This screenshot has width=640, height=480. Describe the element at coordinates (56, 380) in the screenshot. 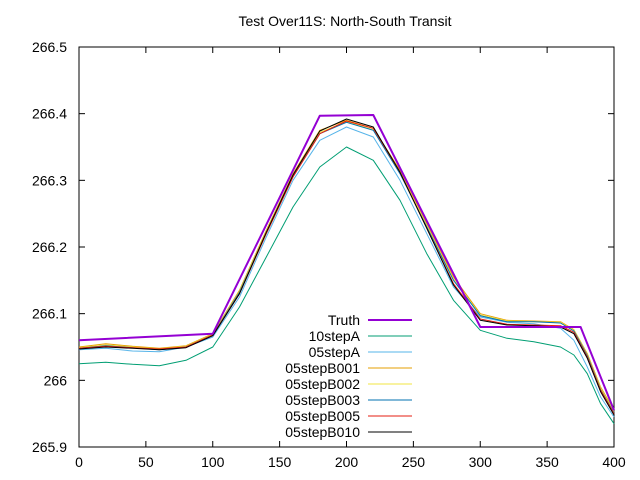

I see `y-tick-label: 266` at that location.